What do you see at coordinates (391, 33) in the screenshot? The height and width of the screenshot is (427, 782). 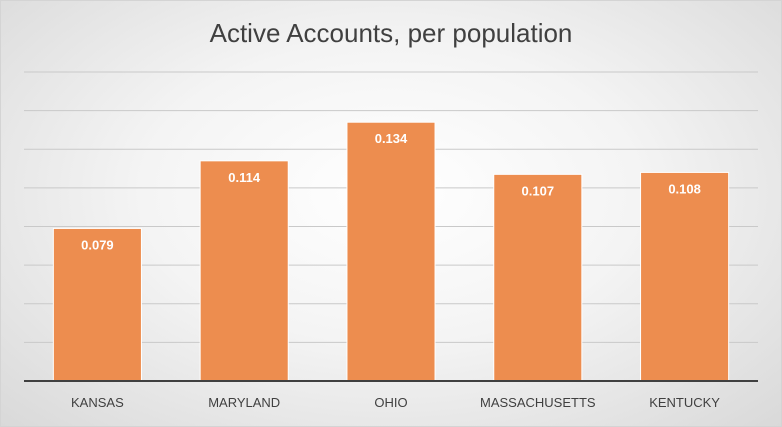 I see `chart-title: Active Accounts, per population` at bounding box center [391, 33].